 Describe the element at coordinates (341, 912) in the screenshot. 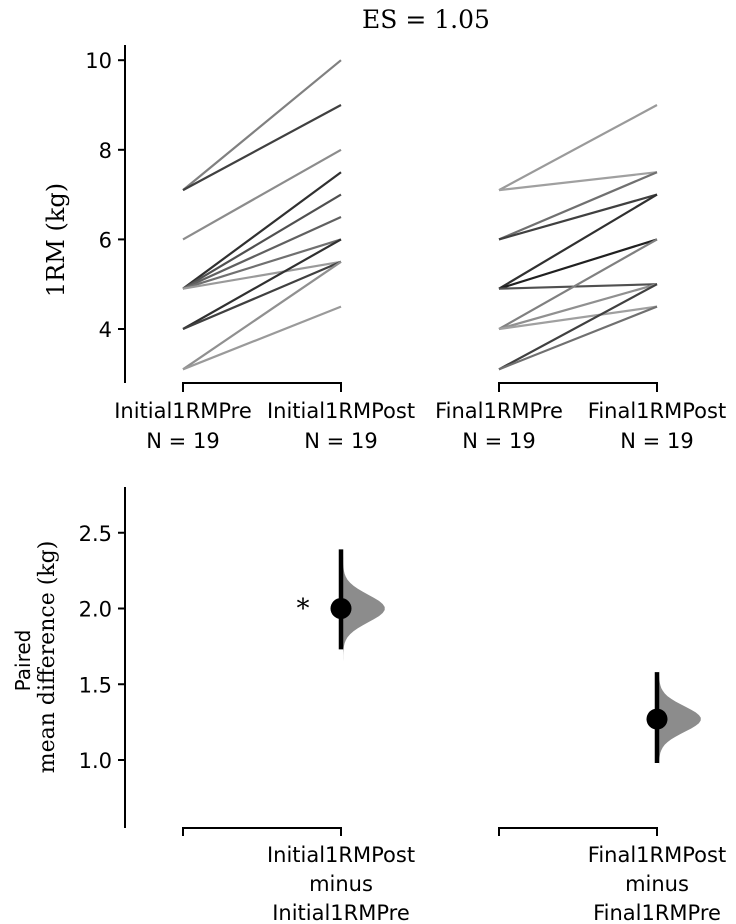

I see `effect-label-line: Initial1RMPre` at that location.